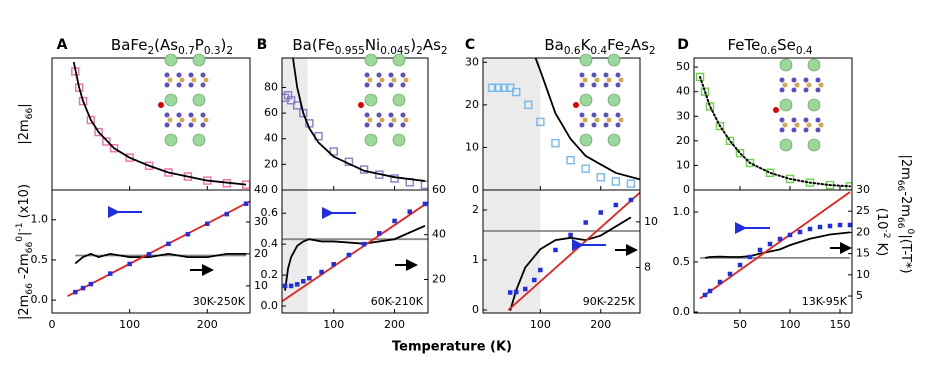 Image resolution: width=926 pixels, height=382 pixels. What do you see at coordinates (840, 324) in the screenshot?
I see `x-tick-label: 150` at bounding box center [840, 324].